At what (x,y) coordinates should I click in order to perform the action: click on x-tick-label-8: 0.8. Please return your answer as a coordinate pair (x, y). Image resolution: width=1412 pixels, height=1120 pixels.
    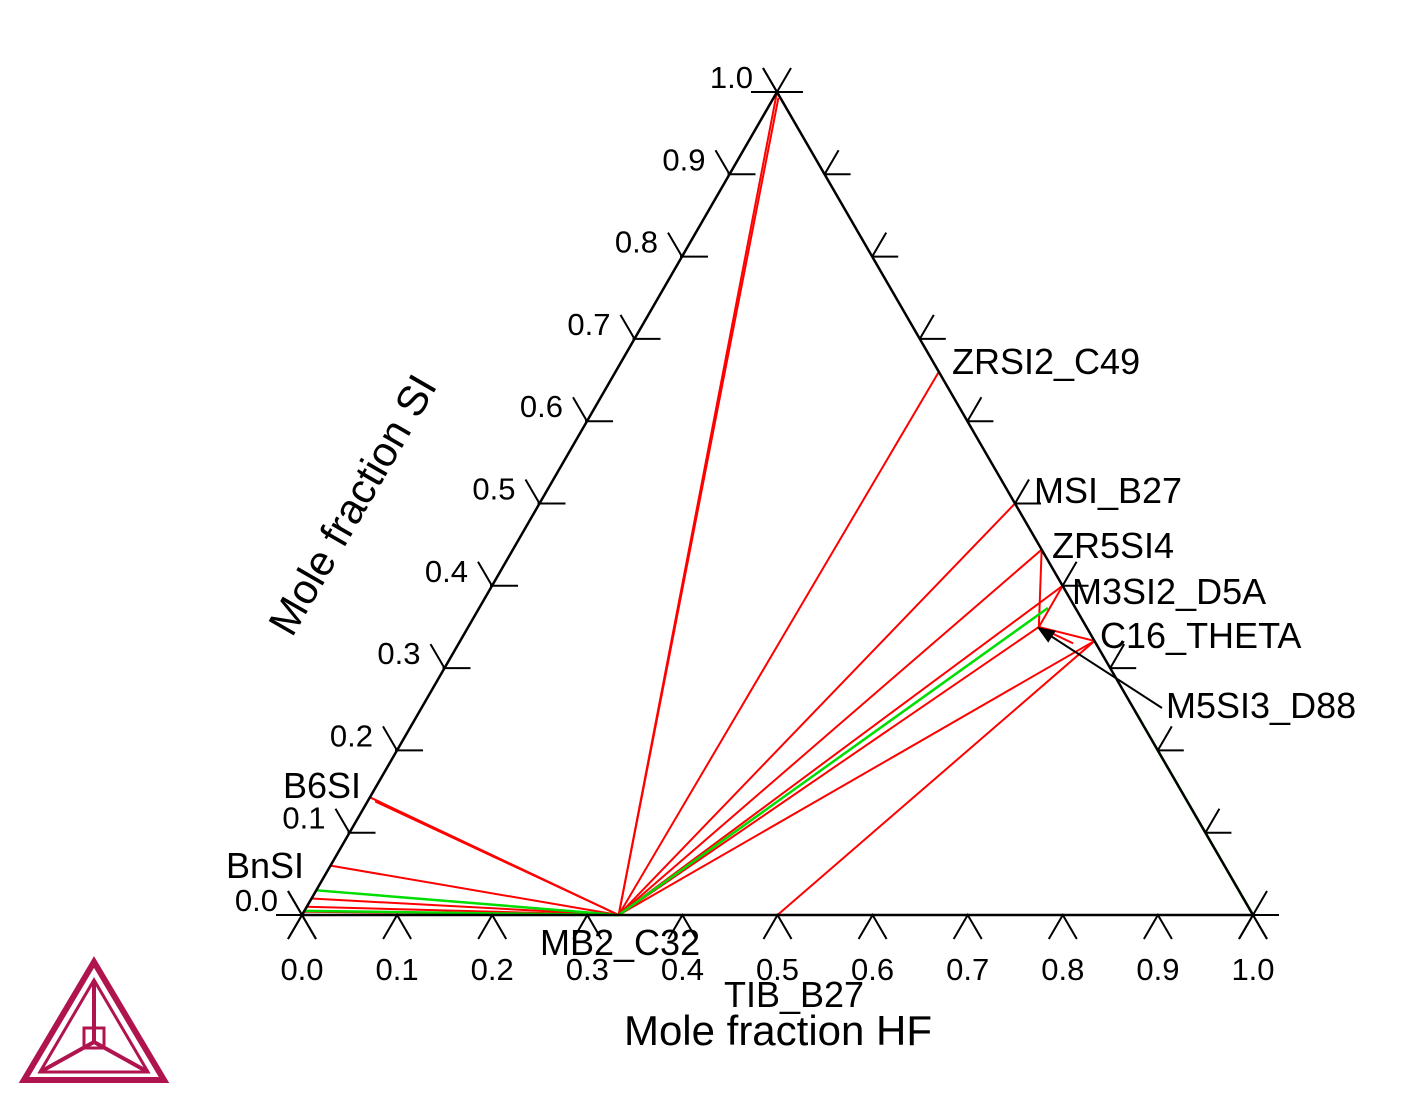
    Looking at the image, I should click on (1062, 969).